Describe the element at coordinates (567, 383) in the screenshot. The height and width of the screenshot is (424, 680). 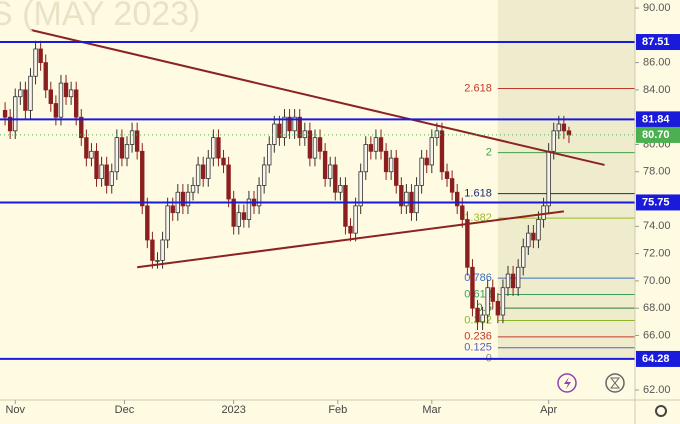
I see `alert-icon` at that location.